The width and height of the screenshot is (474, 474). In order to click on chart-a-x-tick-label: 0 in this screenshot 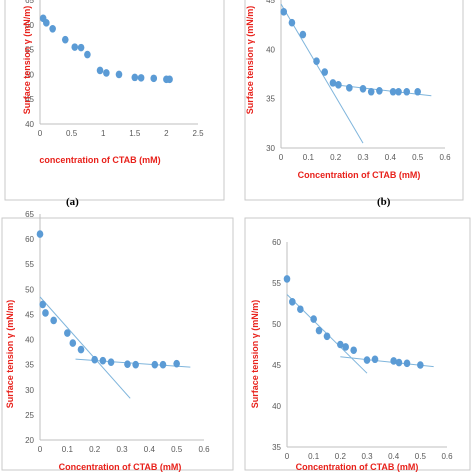, I will do `click(40, 133)`.